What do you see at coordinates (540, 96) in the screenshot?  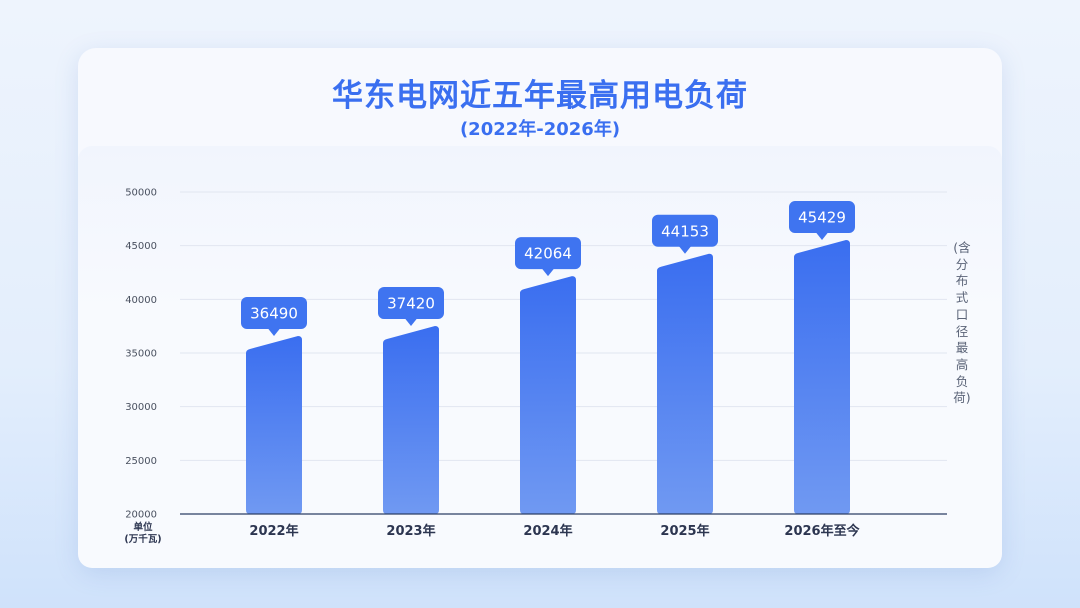 I see `chart-title: 华东电网近五年最高用电负荷` at bounding box center [540, 96].